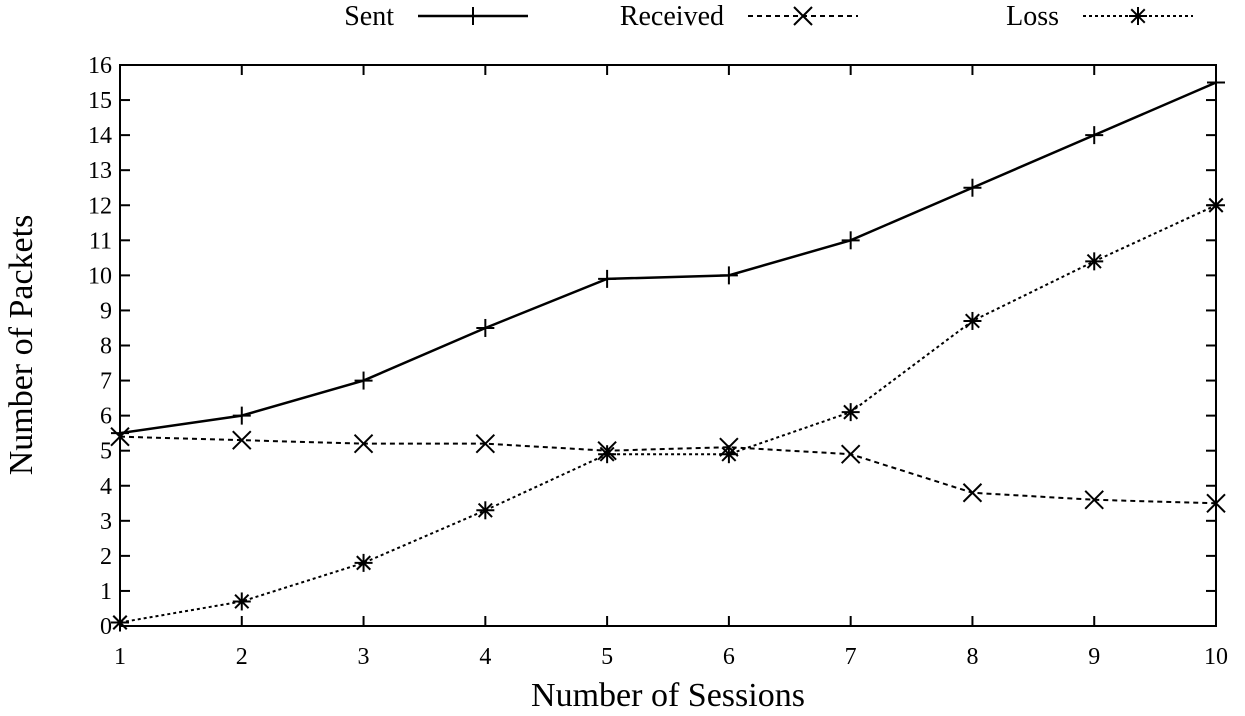  I want to click on y-tick-label: 11, so click(100, 241).